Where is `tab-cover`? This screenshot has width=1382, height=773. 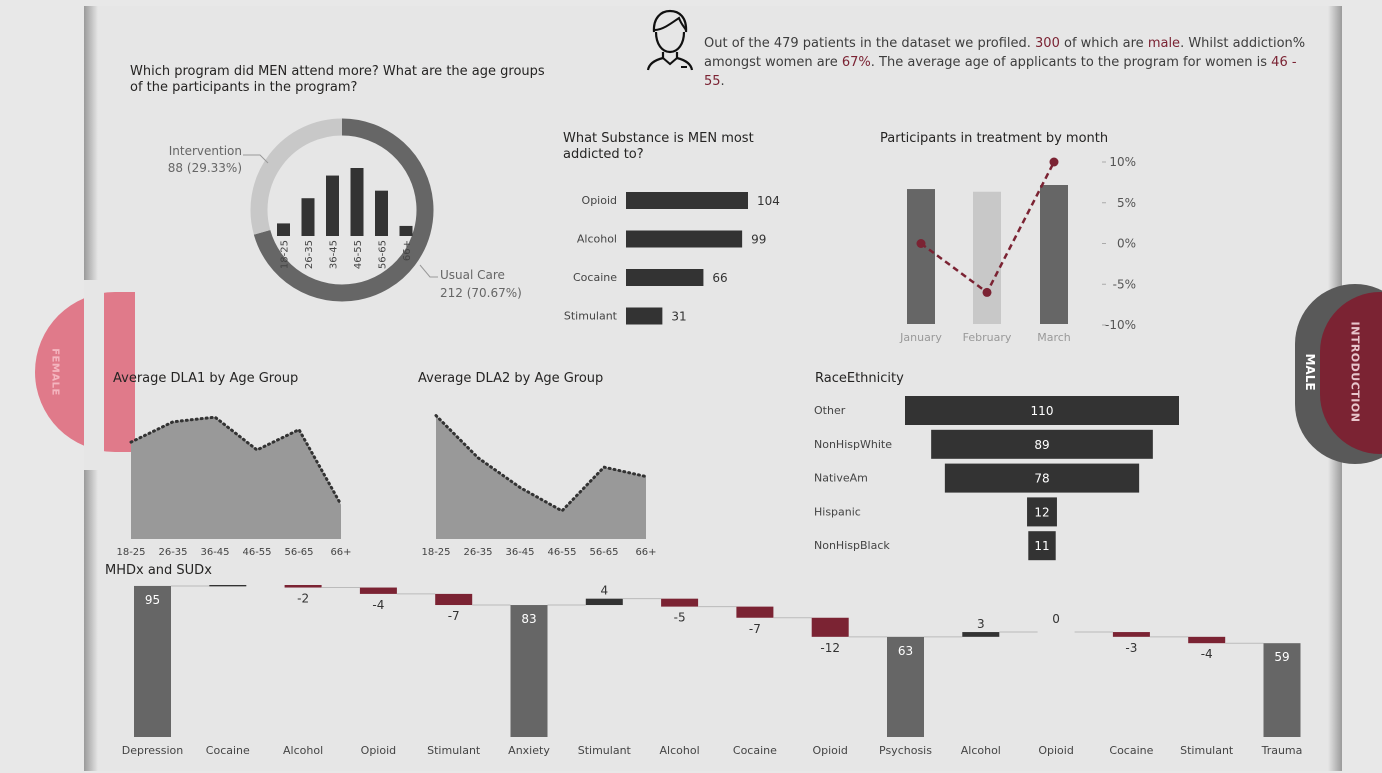
tab-cover is located at coordinates (94, 375).